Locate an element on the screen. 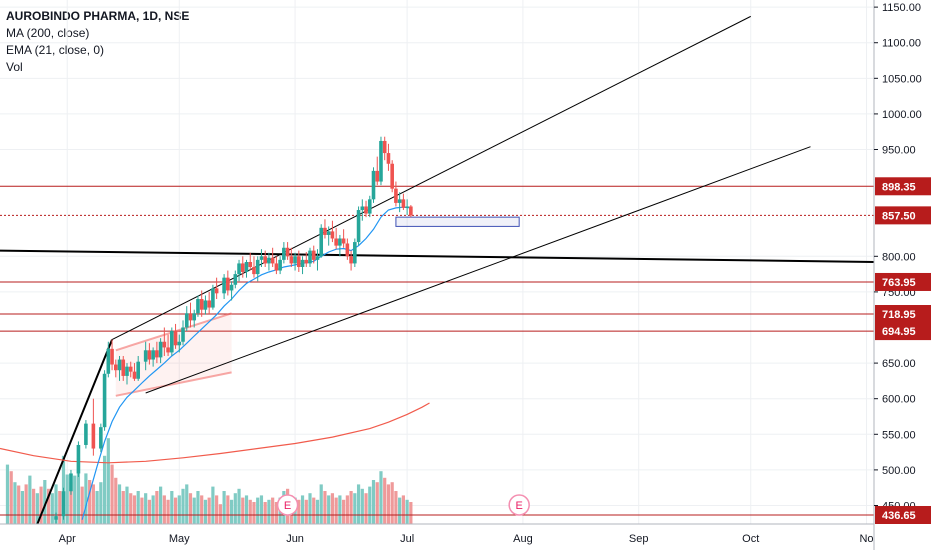 This screenshot has height=550, width=932. price-axis-label: 1150.00 is located at coordinates (901, 8).